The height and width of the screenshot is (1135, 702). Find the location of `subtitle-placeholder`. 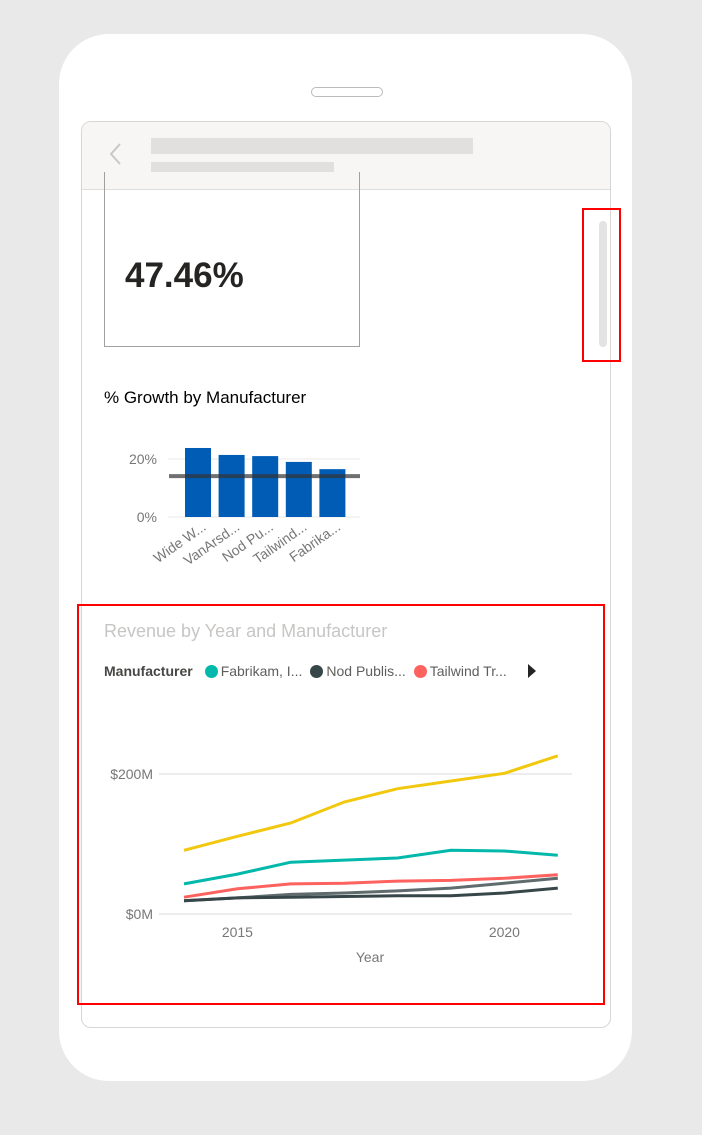

subtitle-placeholder is located at coordinates (242, 167).